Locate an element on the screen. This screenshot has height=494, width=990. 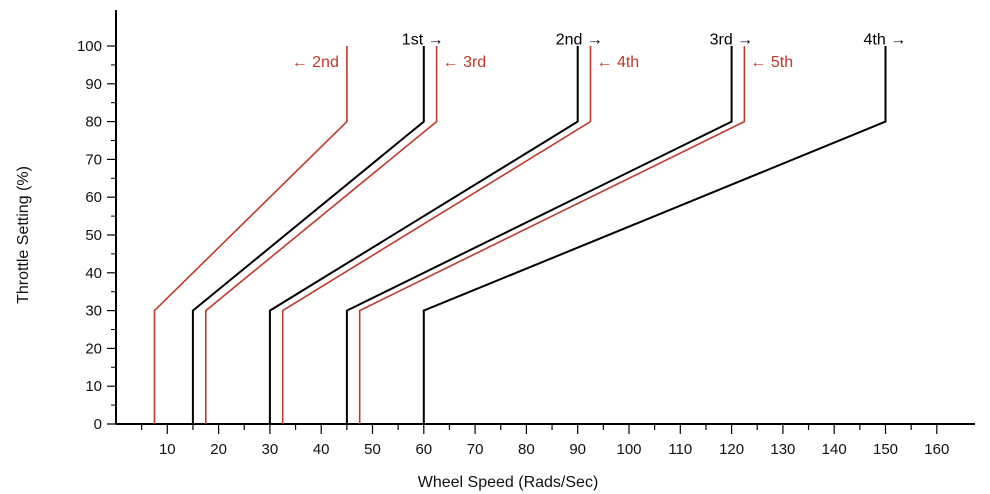
x-tick-label: 150 is located at coordinates (885, 449).